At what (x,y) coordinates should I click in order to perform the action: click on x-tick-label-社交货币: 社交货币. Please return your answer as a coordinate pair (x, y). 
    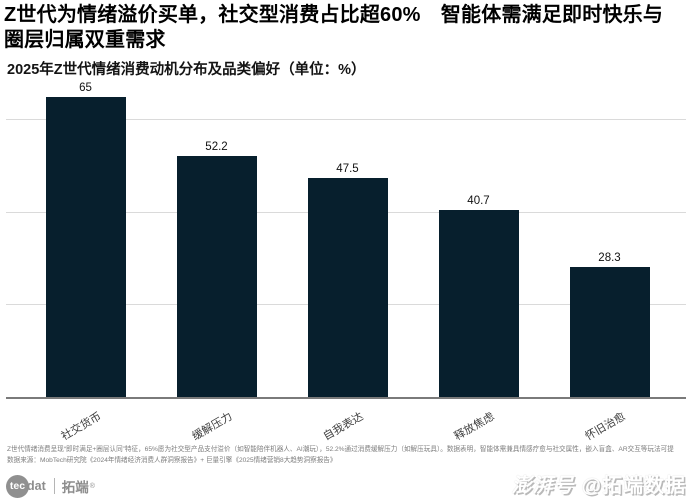
    Looking at the image, I should click on (80, 426).